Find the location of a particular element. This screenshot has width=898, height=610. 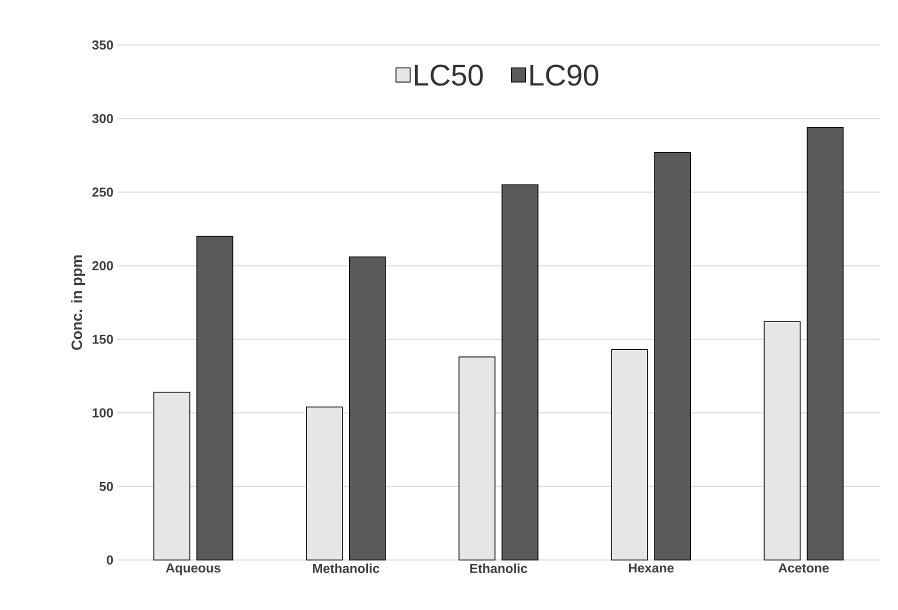

x-tick-label: Acetone is located at coordinates (803, 568).